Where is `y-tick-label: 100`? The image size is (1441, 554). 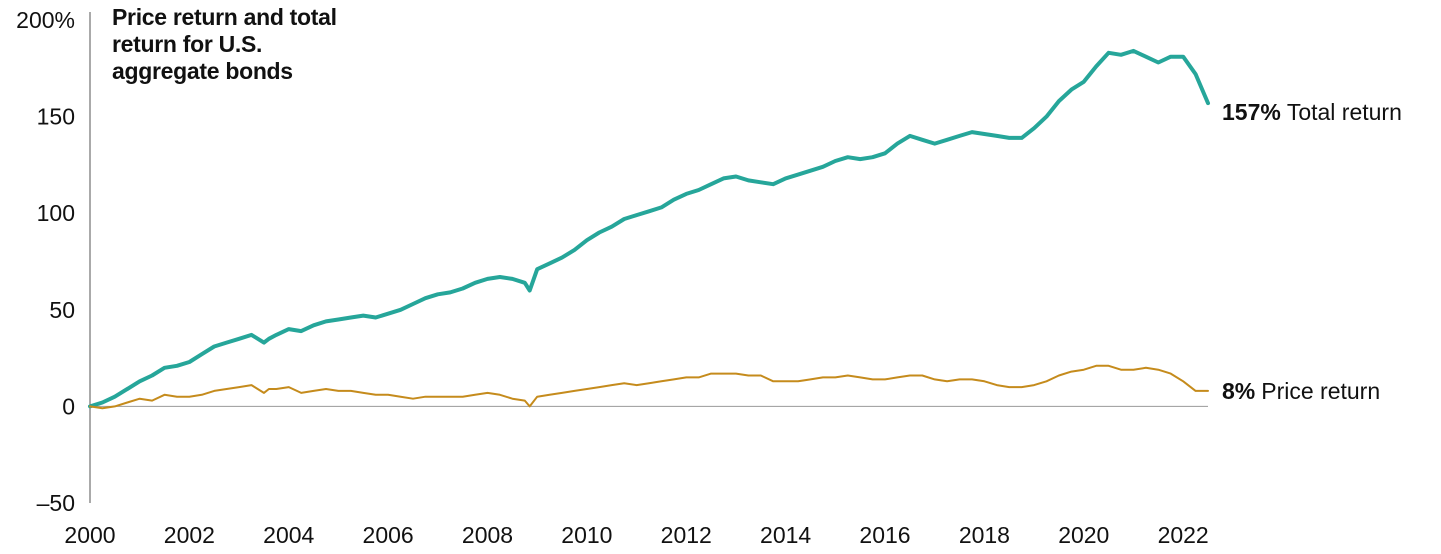
y-tick-label: 100 is located at coordinates (56, 213).